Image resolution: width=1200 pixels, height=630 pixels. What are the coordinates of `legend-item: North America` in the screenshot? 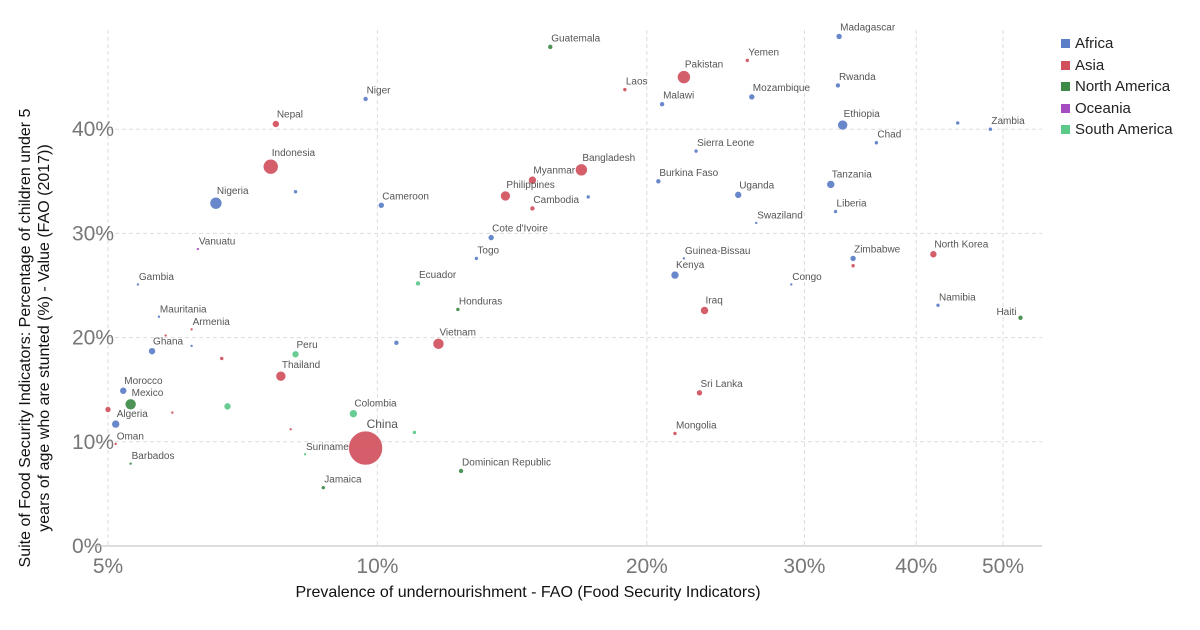 It's located at (1117, 87).